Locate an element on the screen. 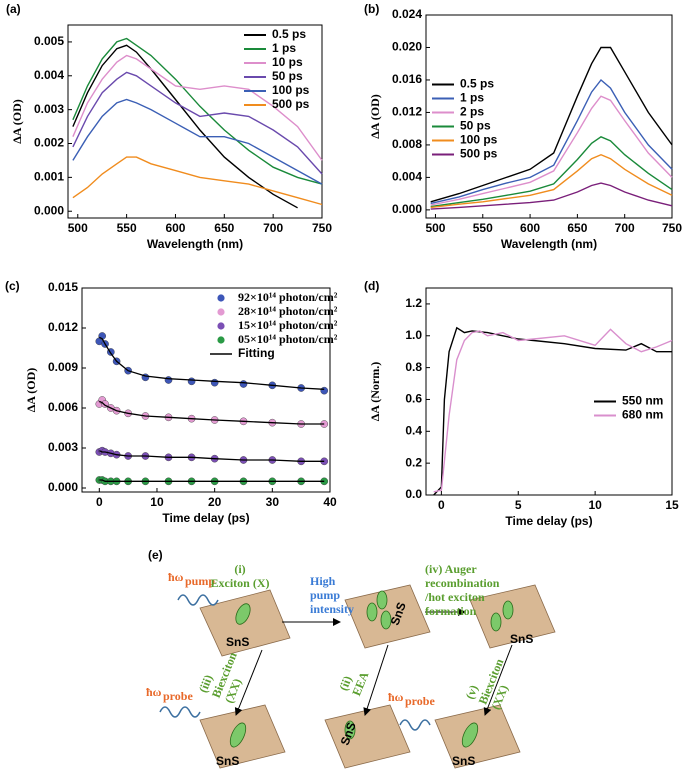  step-group: (iii) Biexciton (XX) is located at coordinates (220, 677).